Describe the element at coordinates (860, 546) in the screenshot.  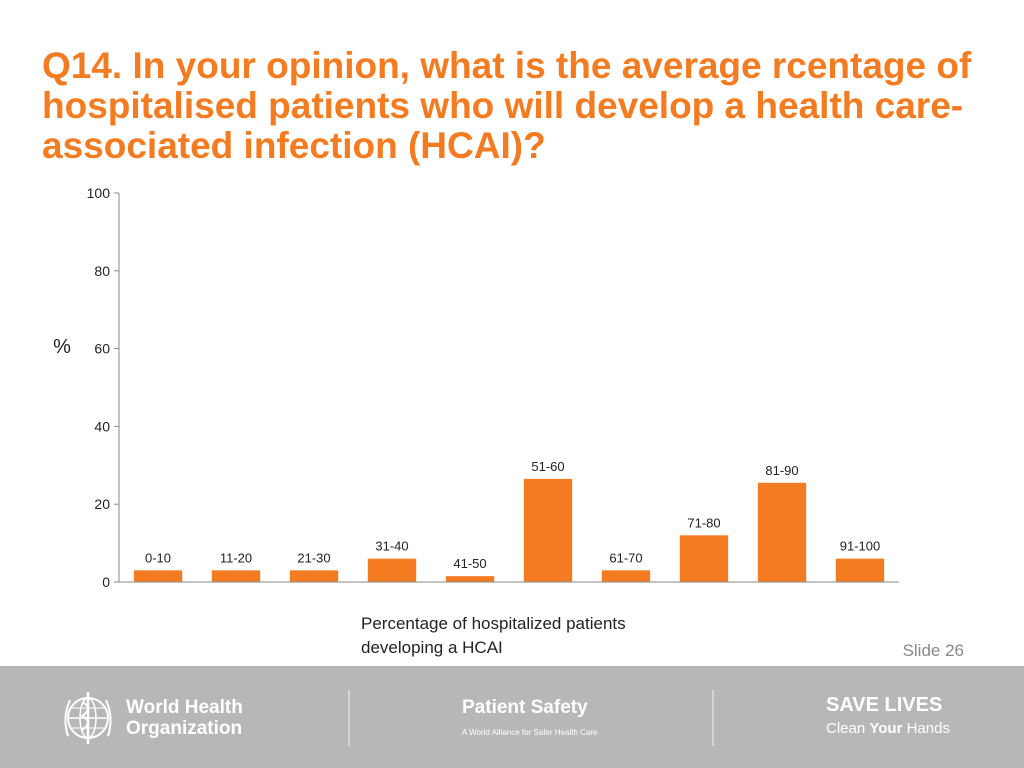
I see `bar-label-91-100: 91-100` at that location.